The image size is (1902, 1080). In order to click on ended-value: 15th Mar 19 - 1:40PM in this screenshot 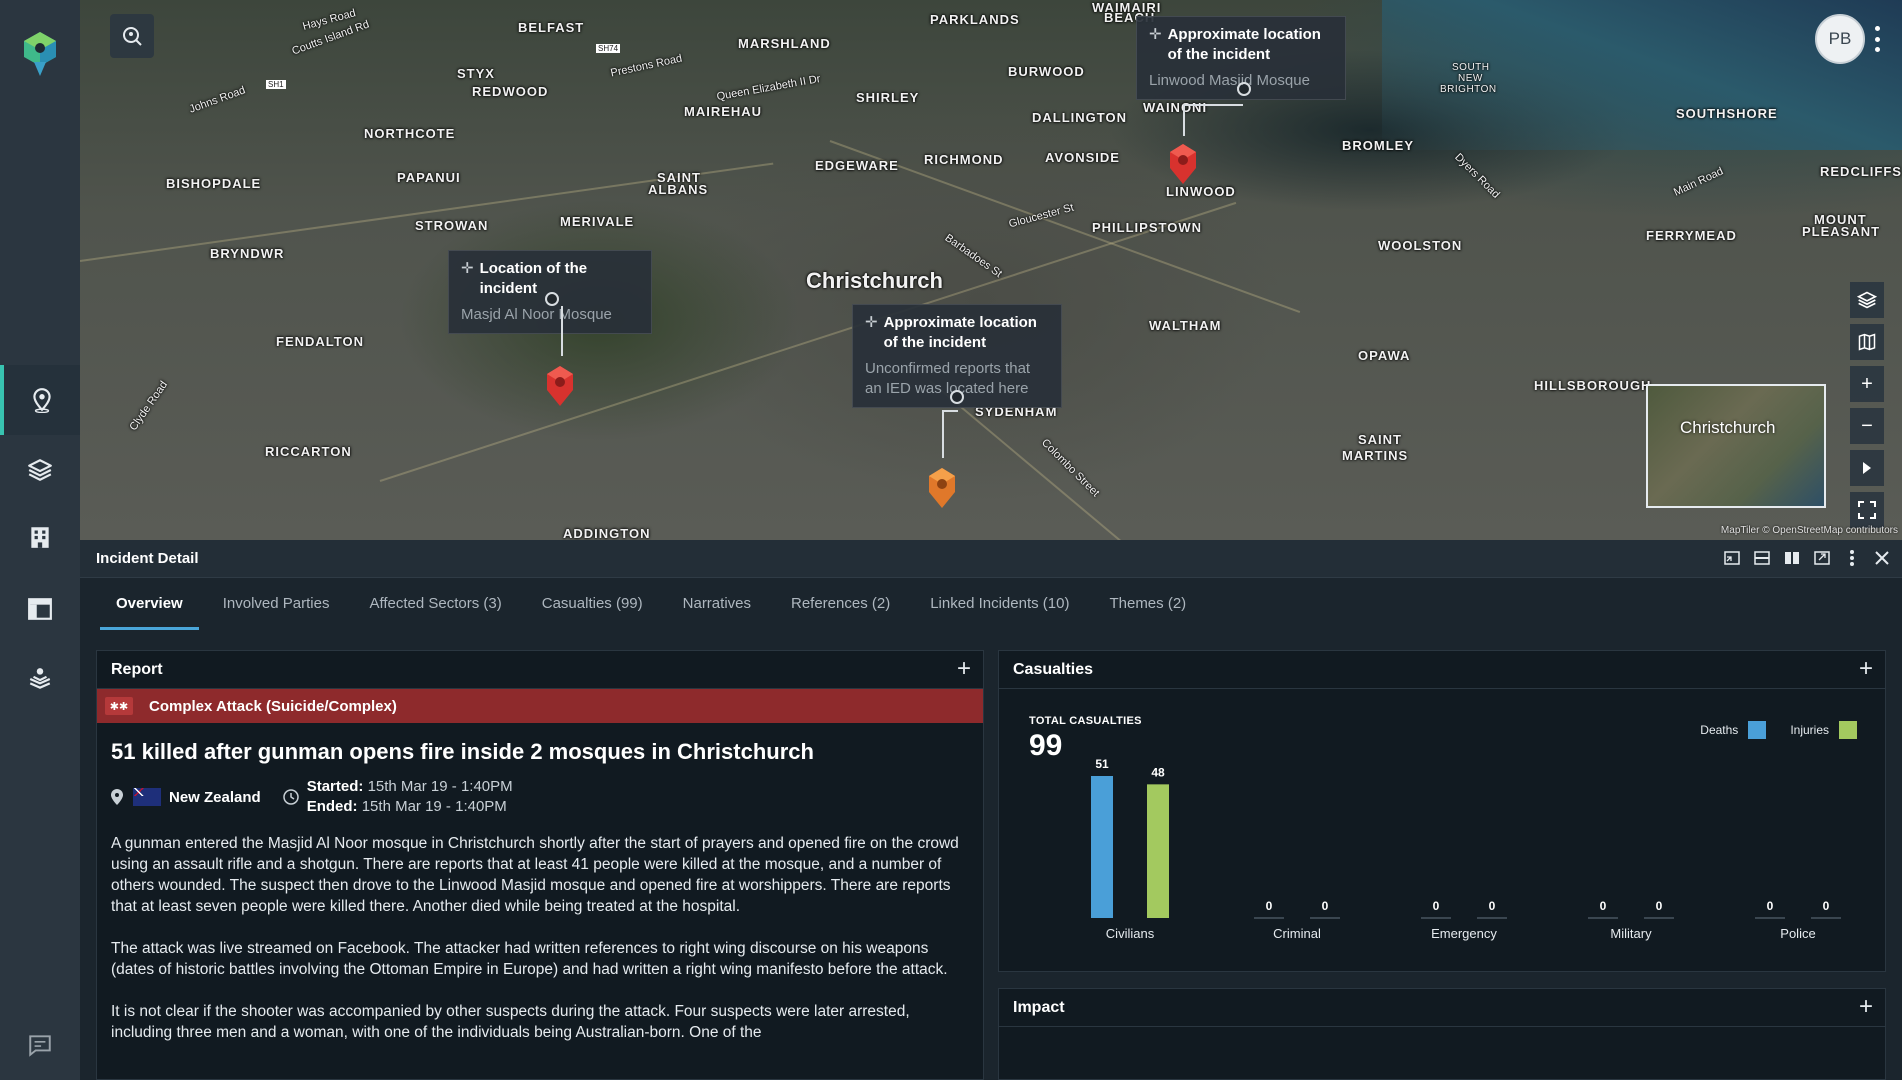, I will do `click(434, 806)`.